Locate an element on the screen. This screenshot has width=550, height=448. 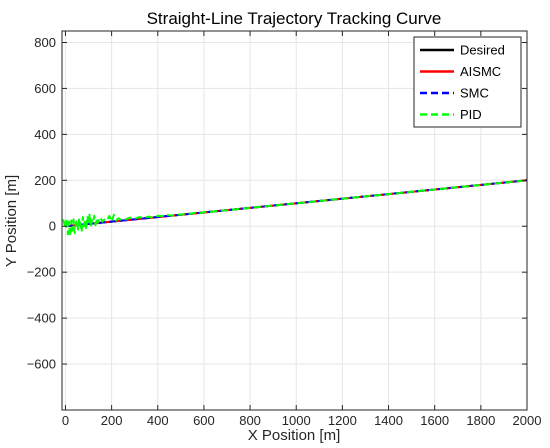
legend-label-desired: Desired is located at coordinates (482, 50).